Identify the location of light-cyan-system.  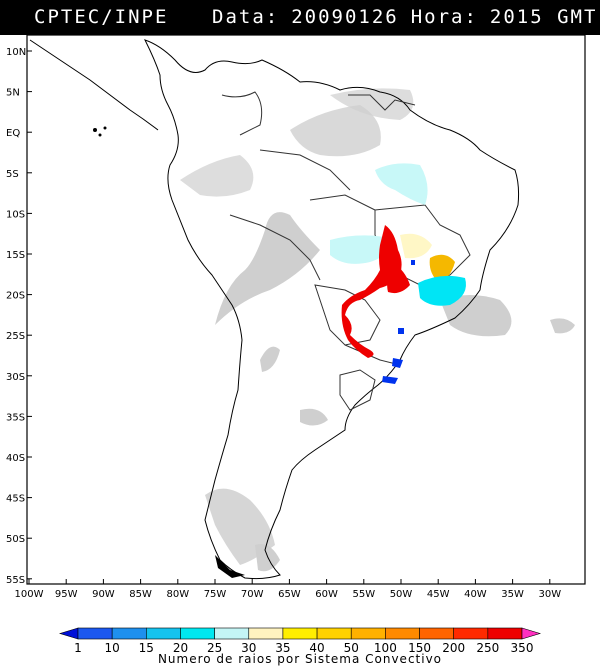
(360, 249).